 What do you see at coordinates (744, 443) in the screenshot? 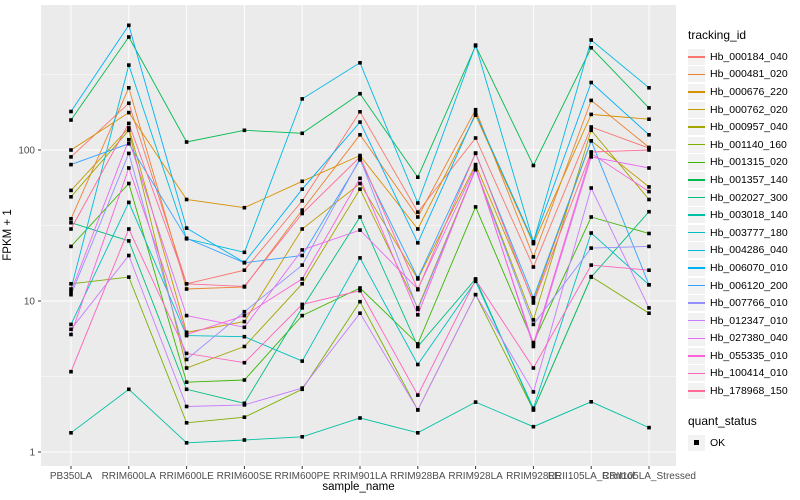
I see `legend-item-quant-ok: OK` at bounding box center [744, 443].